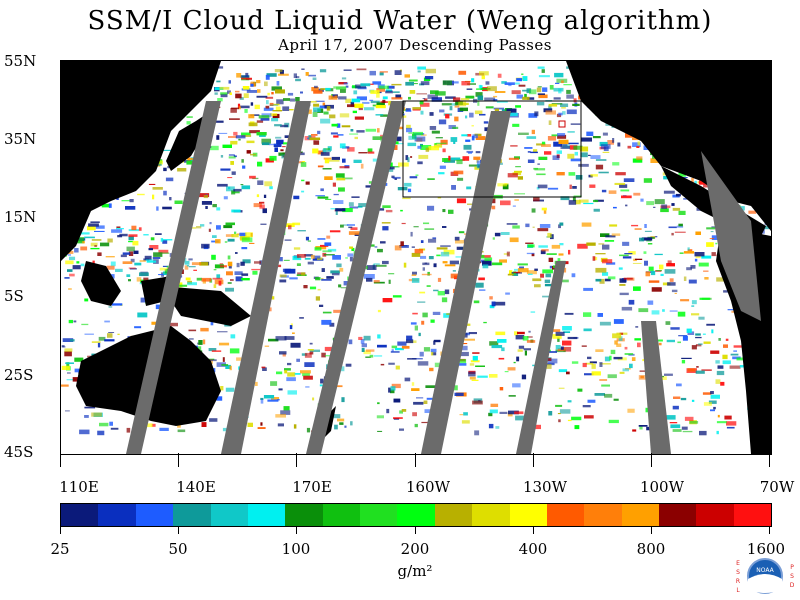 The height and width of the screenshot is (600, 800). I want to click on lat-label-15n: 15N, so click(20, 217).